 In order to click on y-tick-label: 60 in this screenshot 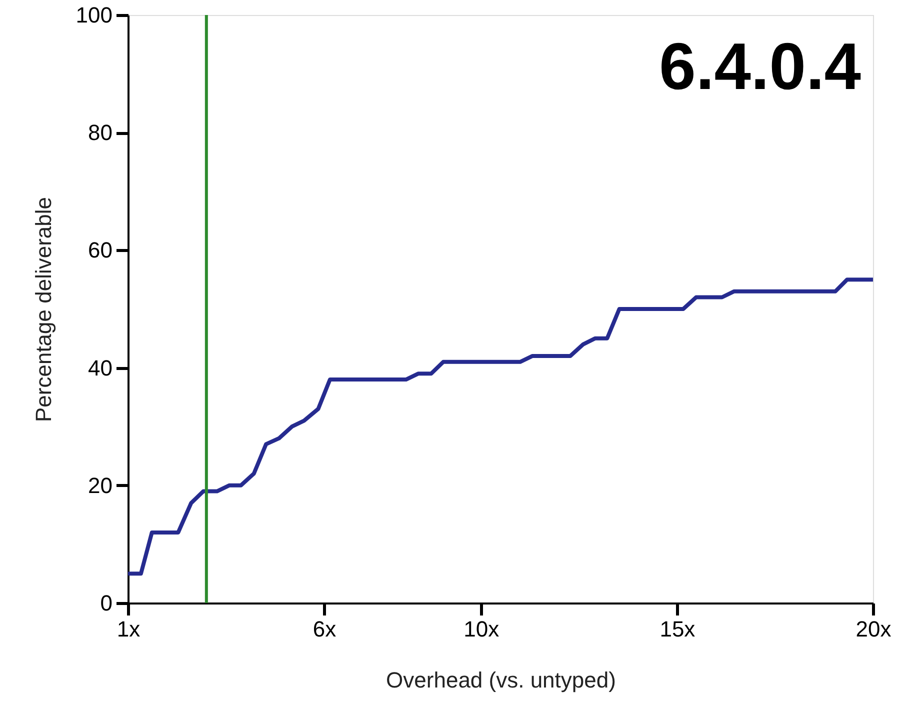, I will do `click(100, 250)`.